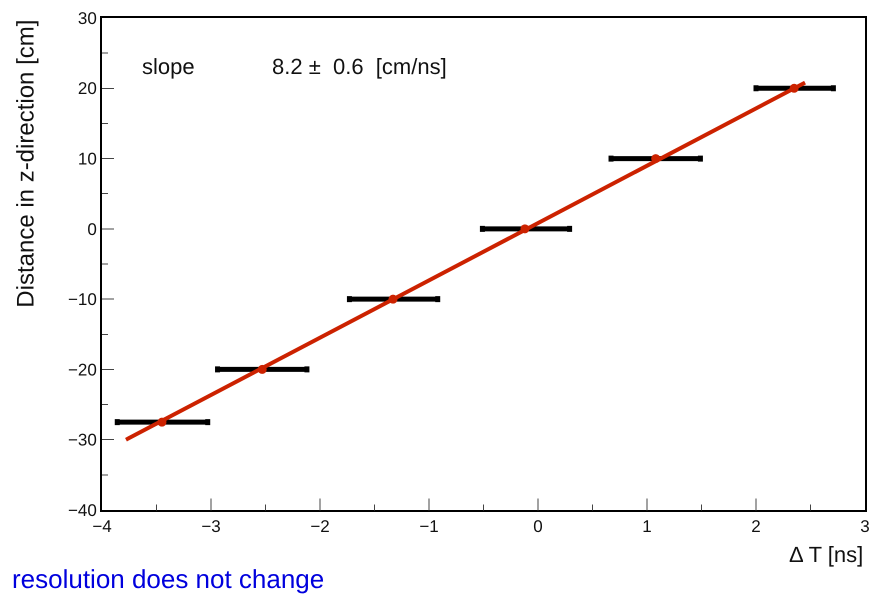 This screenshot has height=602, width=879. Describe the element at coordinates (87, 88) in the screenshot. I see `y-tick-label: 20` at that location.